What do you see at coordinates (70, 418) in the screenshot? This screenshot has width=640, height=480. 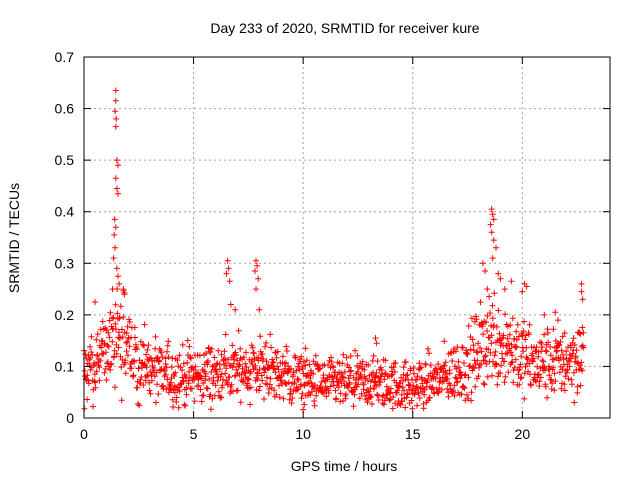 I see `y-tick-label: 0` at bounding box center [70, 418].